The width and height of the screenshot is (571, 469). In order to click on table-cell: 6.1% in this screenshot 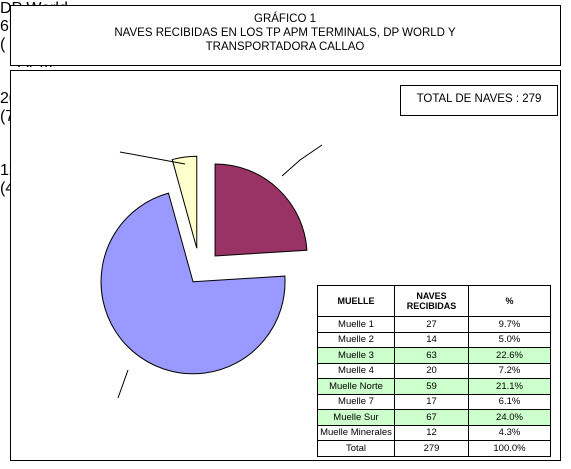, I will do `click(509, 401)`.